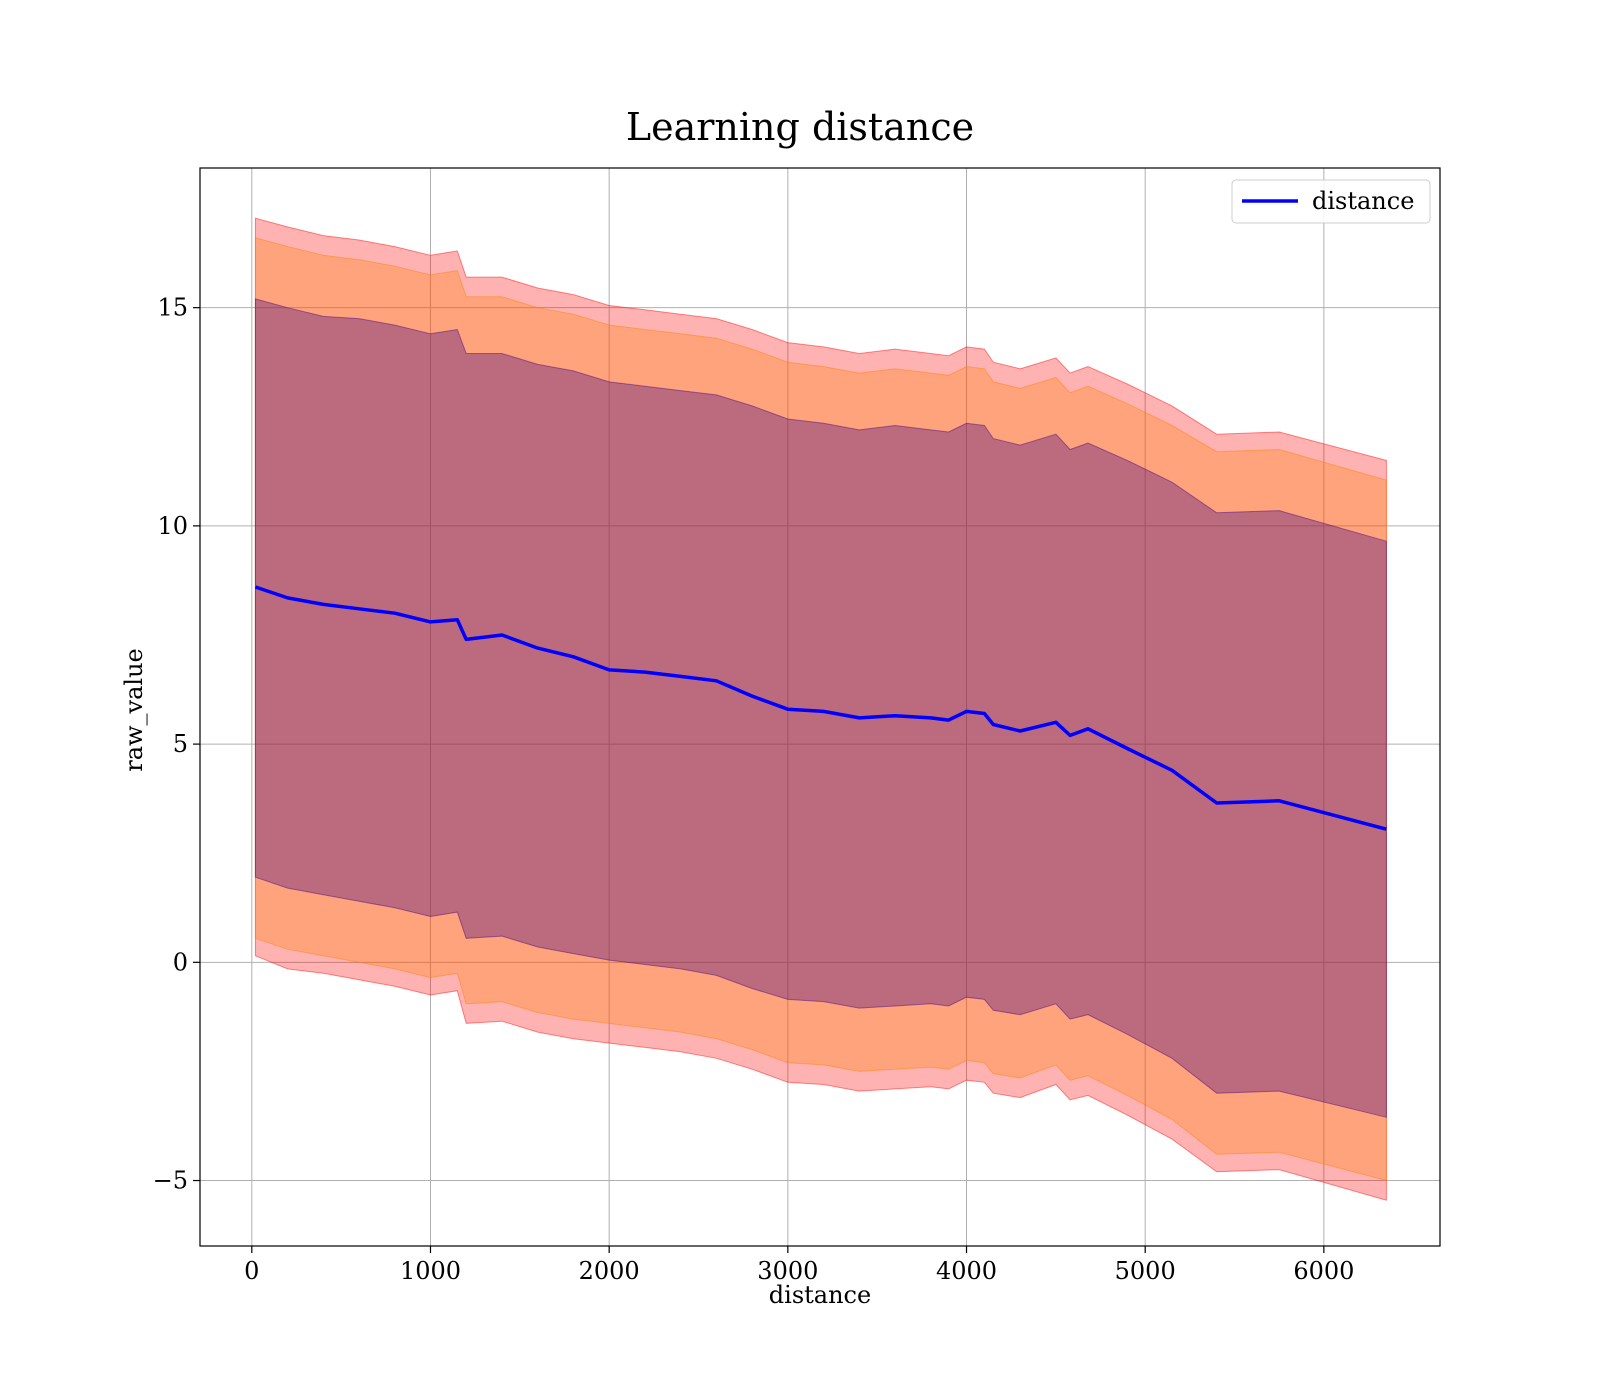 This screenshot has width=1600, height=1400. Describe the element at coordinates (134, 710) in the screenshot. I see `y-axis-label: raw_value` at that location.